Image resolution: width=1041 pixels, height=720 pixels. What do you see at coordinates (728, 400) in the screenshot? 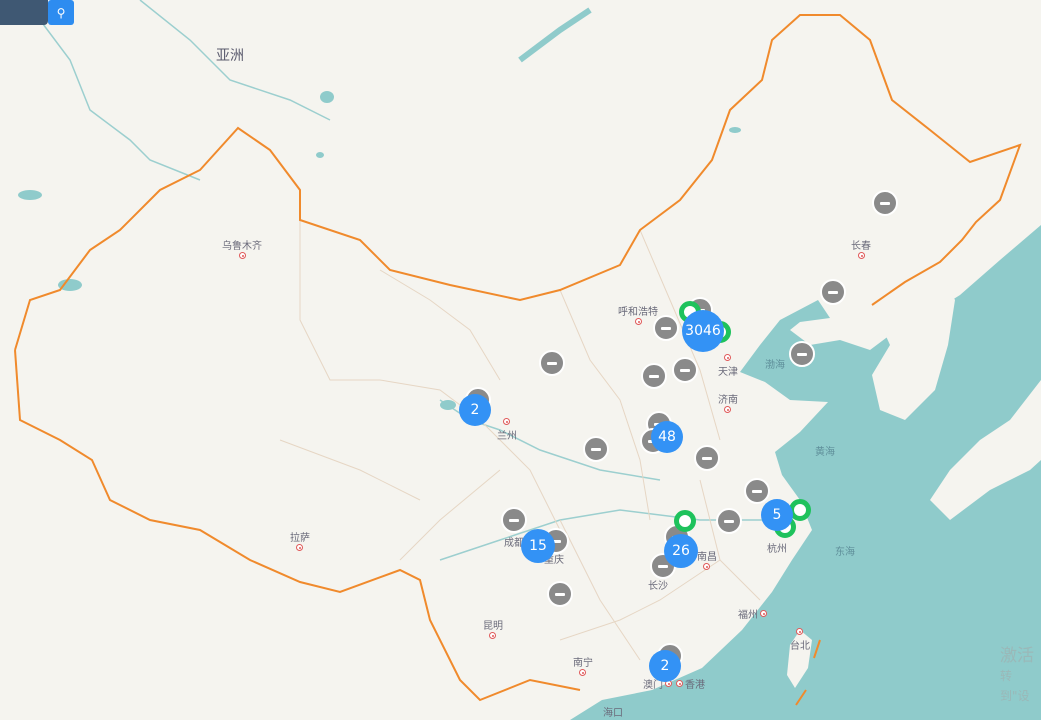
I see `city-label: 济南` at bounding box center [728, 400].